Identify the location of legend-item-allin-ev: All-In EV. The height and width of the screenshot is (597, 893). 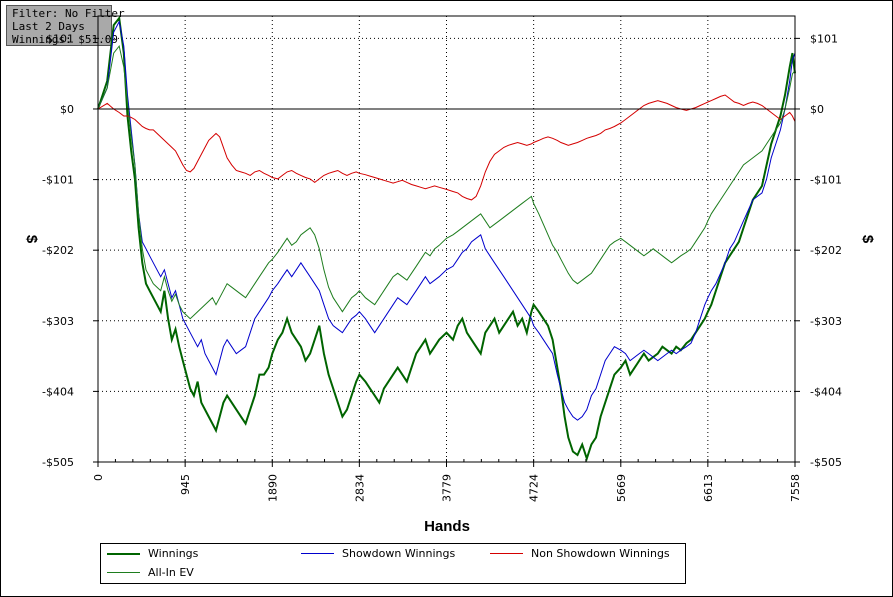
(150, 572).